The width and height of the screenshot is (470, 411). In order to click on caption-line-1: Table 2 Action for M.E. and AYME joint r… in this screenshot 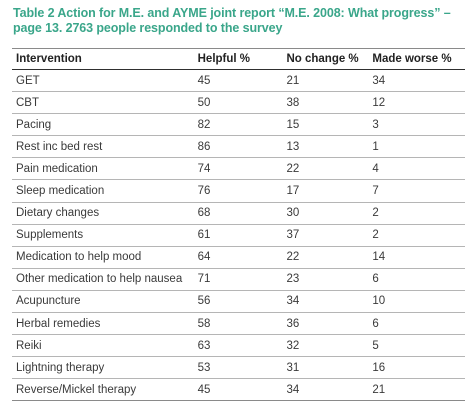, I will do `click(232, 13)`.